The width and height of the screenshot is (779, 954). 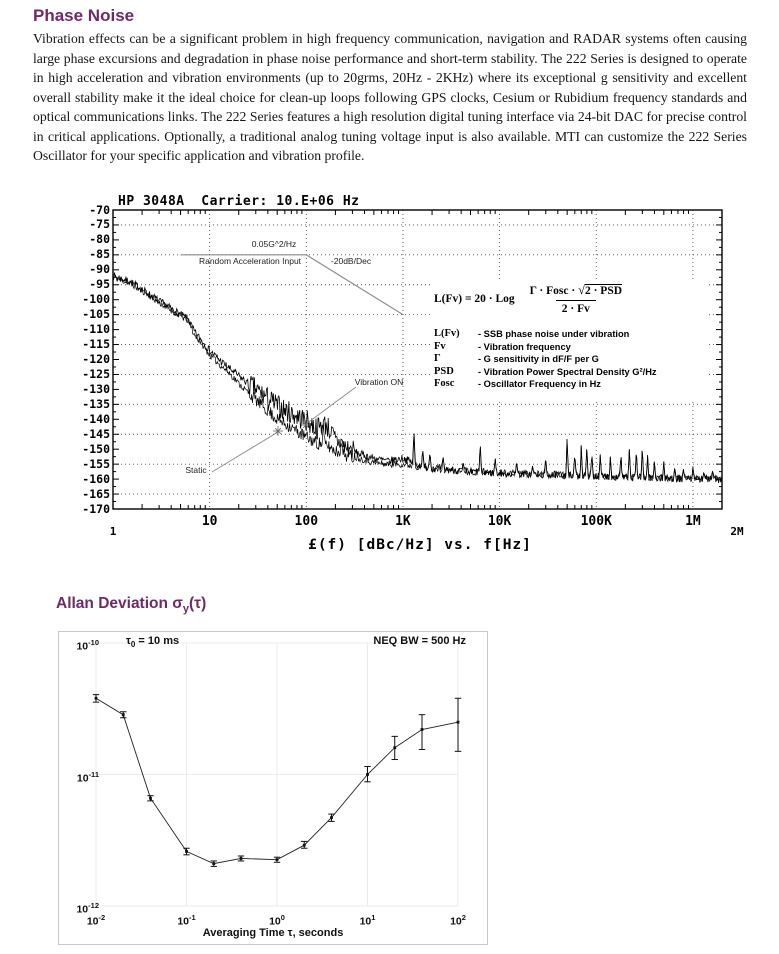 I want to click on static-annotation: Static, so click(x=196, y=470).